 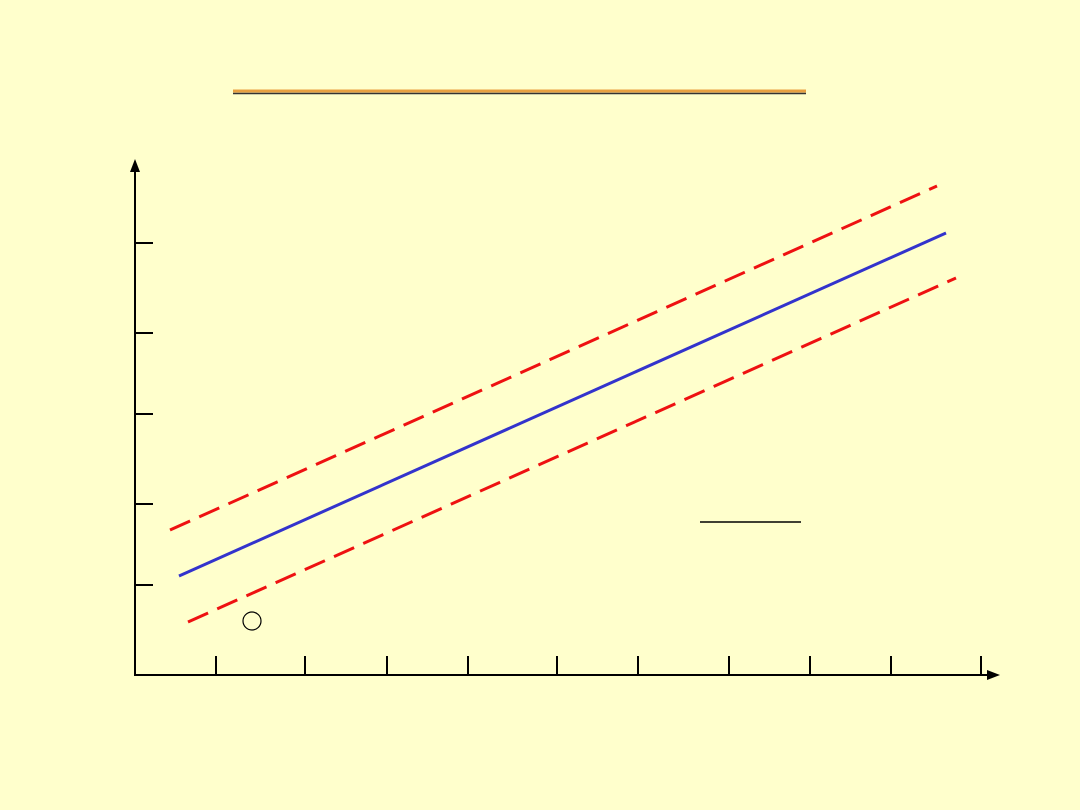 I want to click on x-axis-arrow, so click(x=993, y=675).